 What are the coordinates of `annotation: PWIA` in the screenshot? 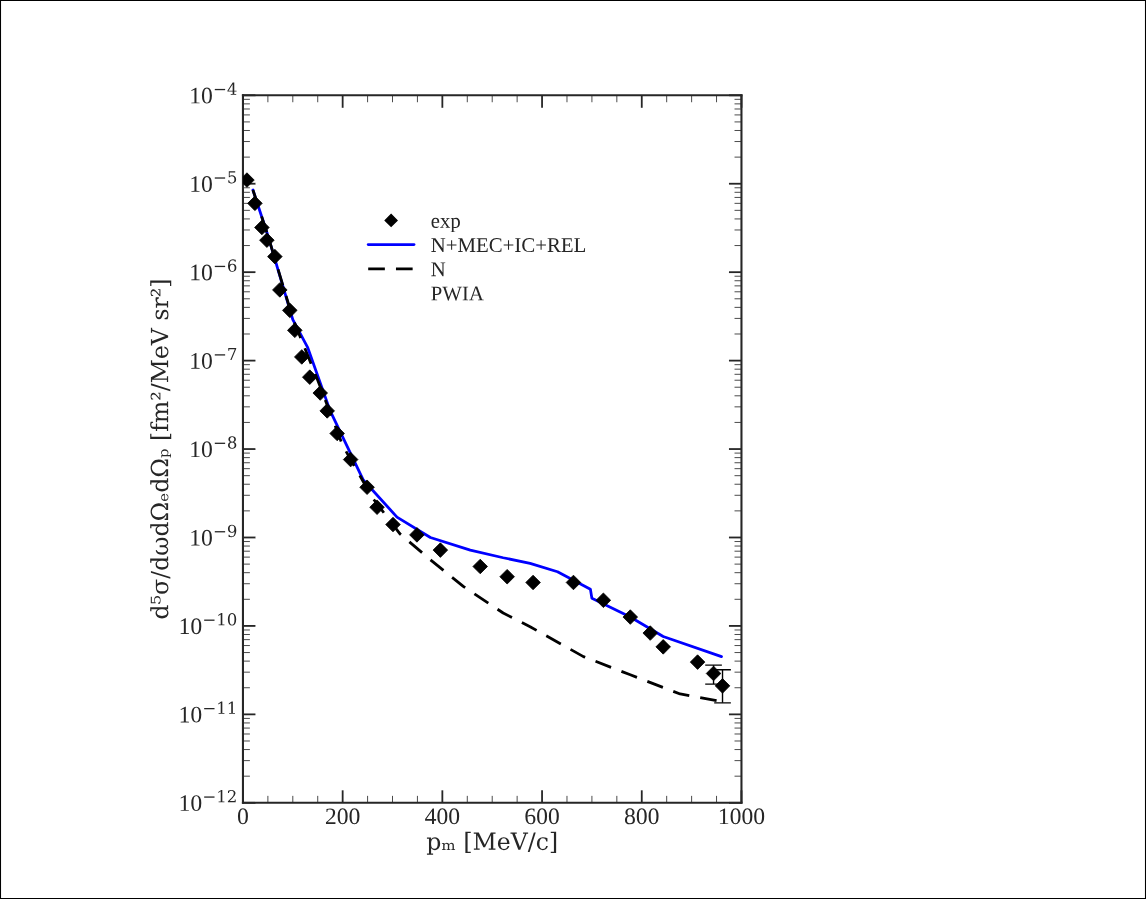 It's located at (457, 293).